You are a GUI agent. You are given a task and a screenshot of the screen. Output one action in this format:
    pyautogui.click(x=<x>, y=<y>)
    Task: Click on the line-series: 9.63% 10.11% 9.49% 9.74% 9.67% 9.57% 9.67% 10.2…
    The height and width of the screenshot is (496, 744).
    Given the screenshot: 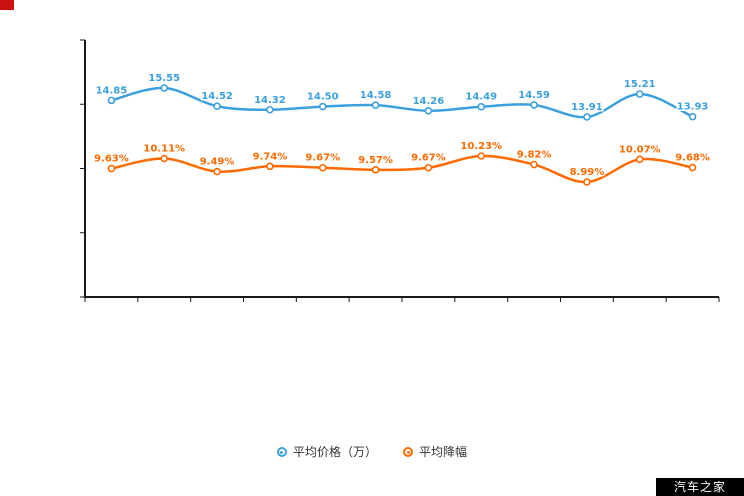 What is the action you would take?
    pyautogui.click(x=402, y=163)
    